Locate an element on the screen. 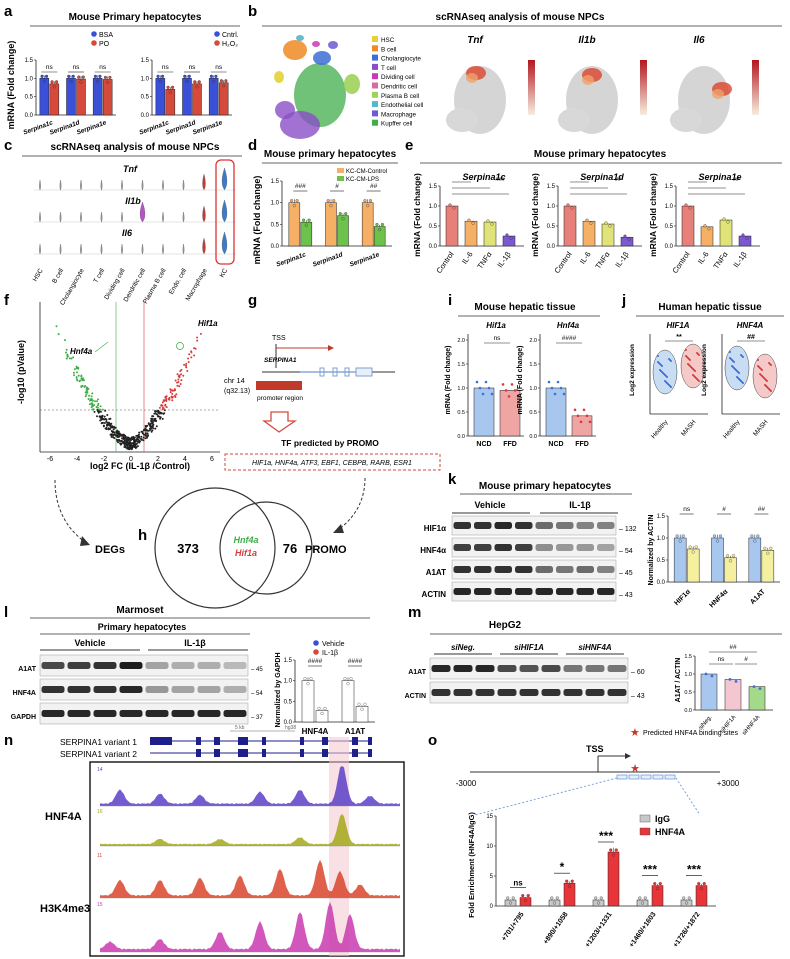  legend-label: Vehicle is located at coordinates (333, 644).